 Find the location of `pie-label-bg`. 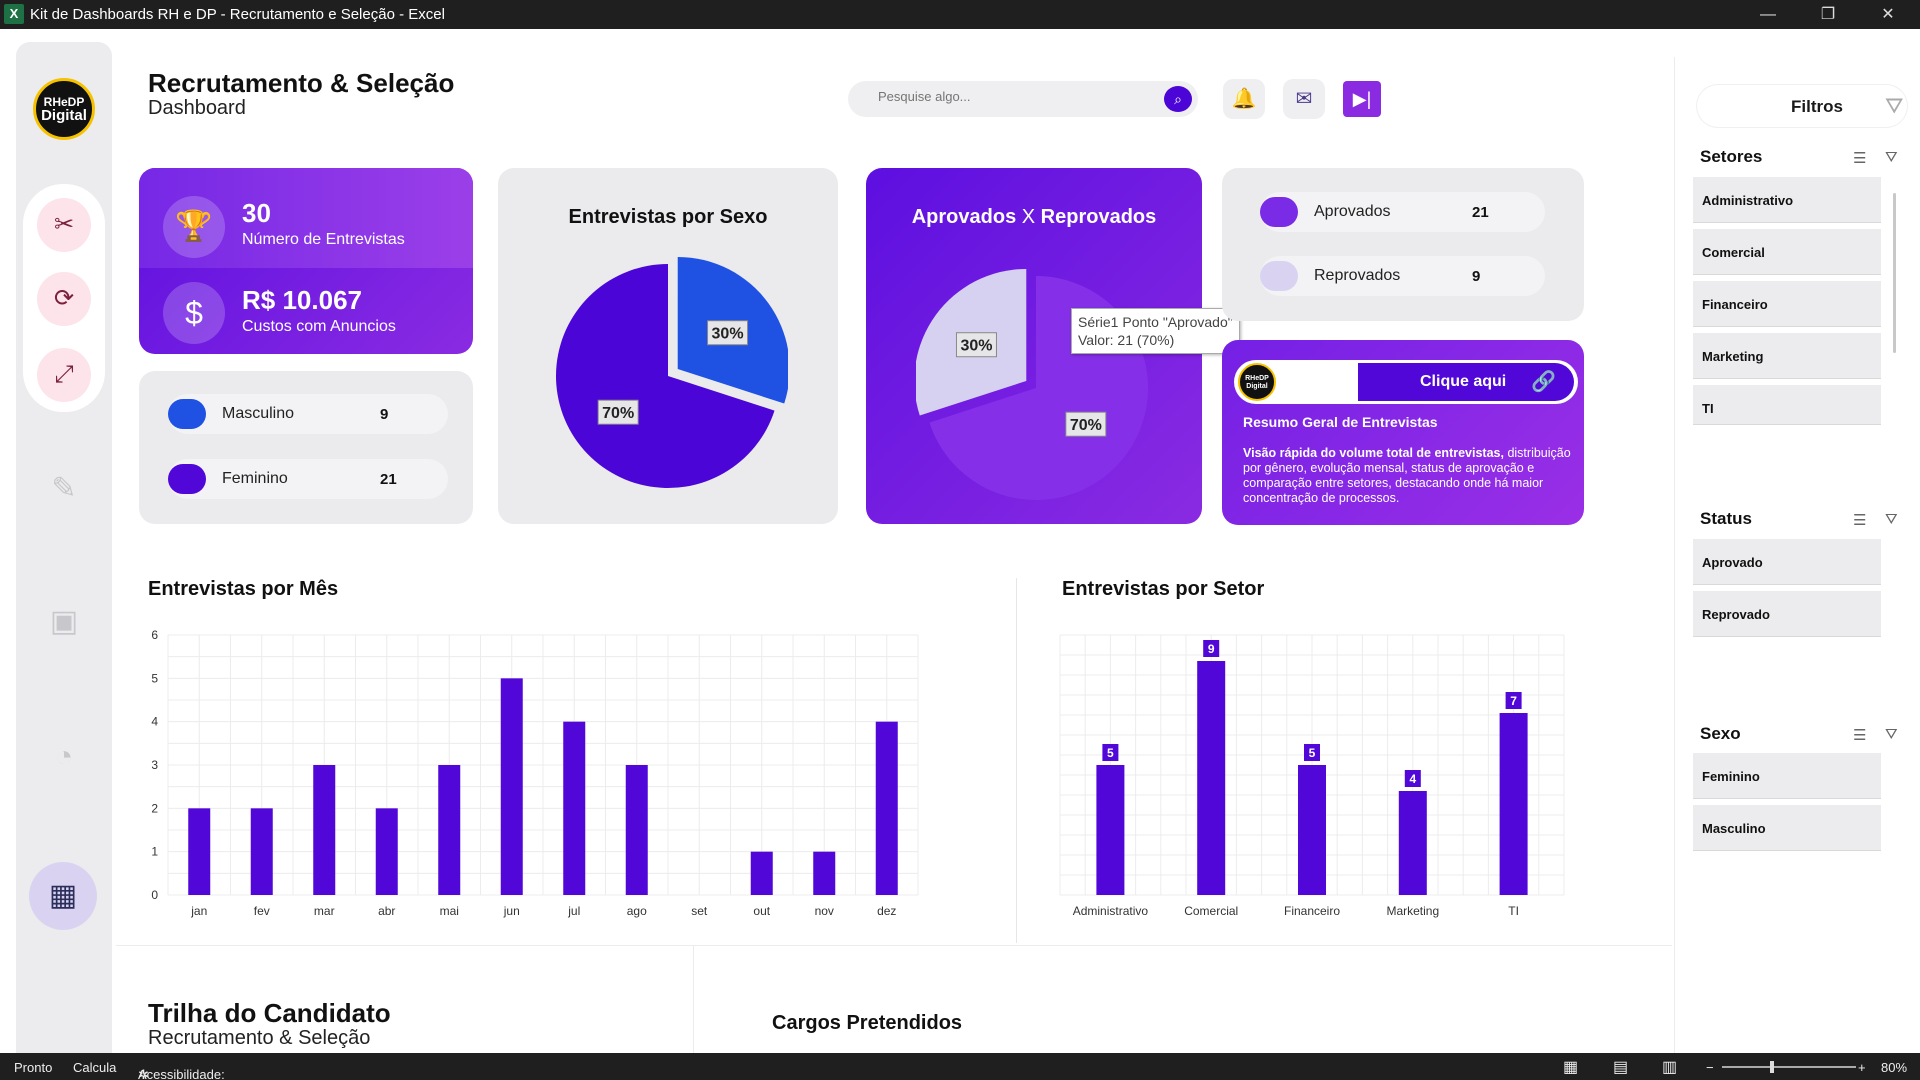

pie-label-bg is located at coordinates (1086, 424).